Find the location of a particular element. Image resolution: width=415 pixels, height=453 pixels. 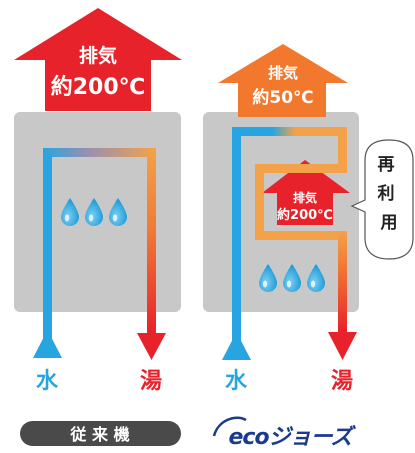

ecojozu-logo-swoosh is located at coordinates (229, 426).